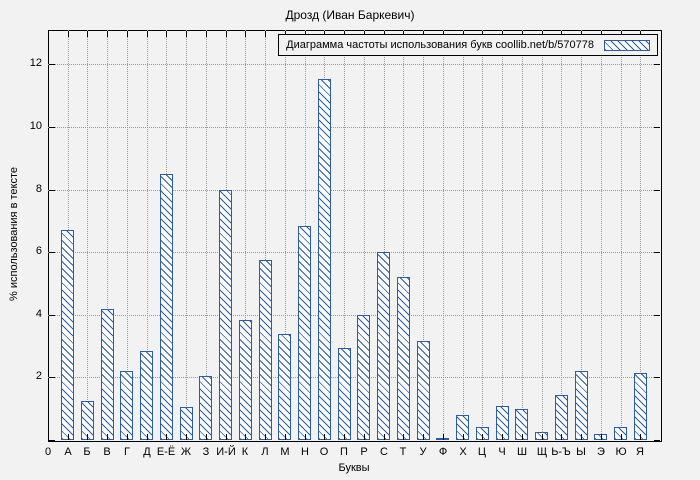 This screenshot has width=700, height=480. What do you see at coordinates (186, 452) in the screenshot?
I see `x-tick-label: Ж` at bounding box center [186, 452].